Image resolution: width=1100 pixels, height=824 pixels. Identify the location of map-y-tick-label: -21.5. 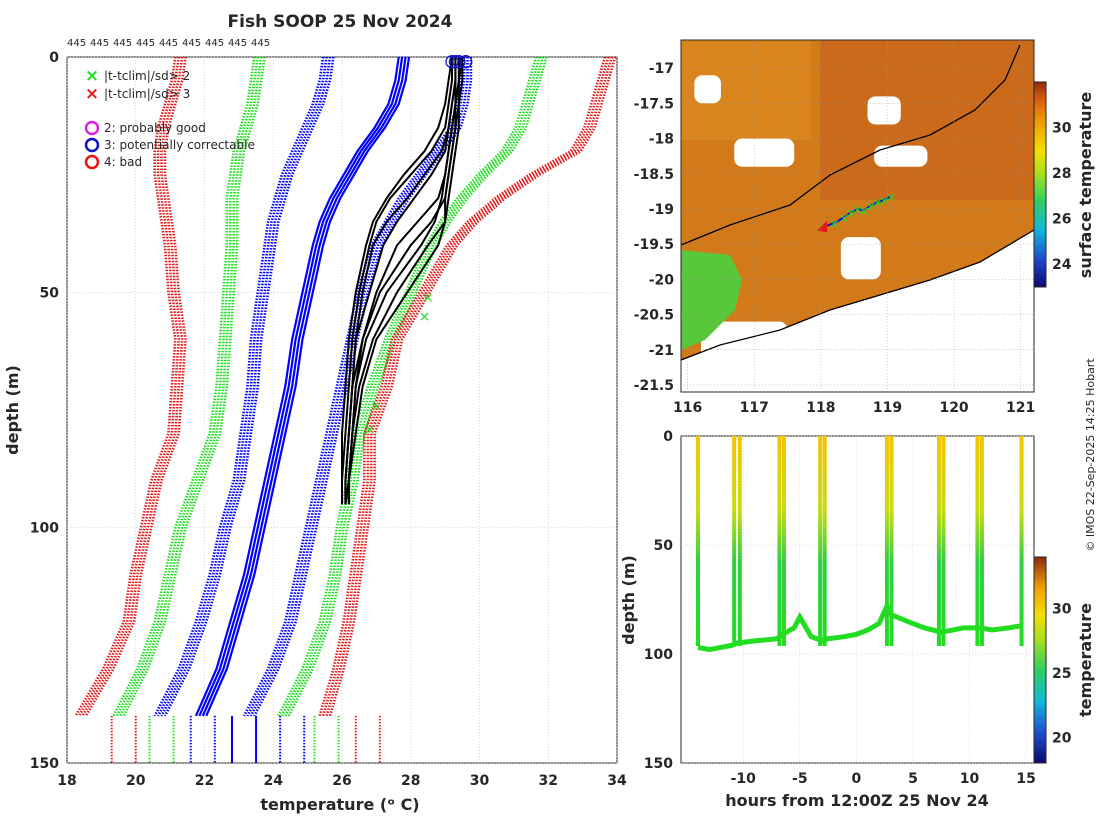
(654, 386).